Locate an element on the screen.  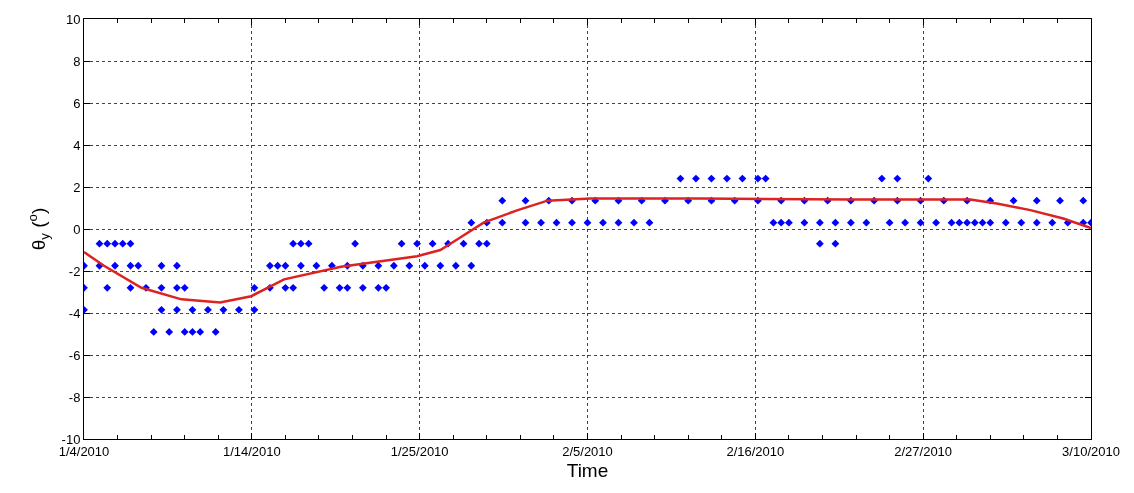
y-tick-label: 0 is located at coordinates (77, 229).